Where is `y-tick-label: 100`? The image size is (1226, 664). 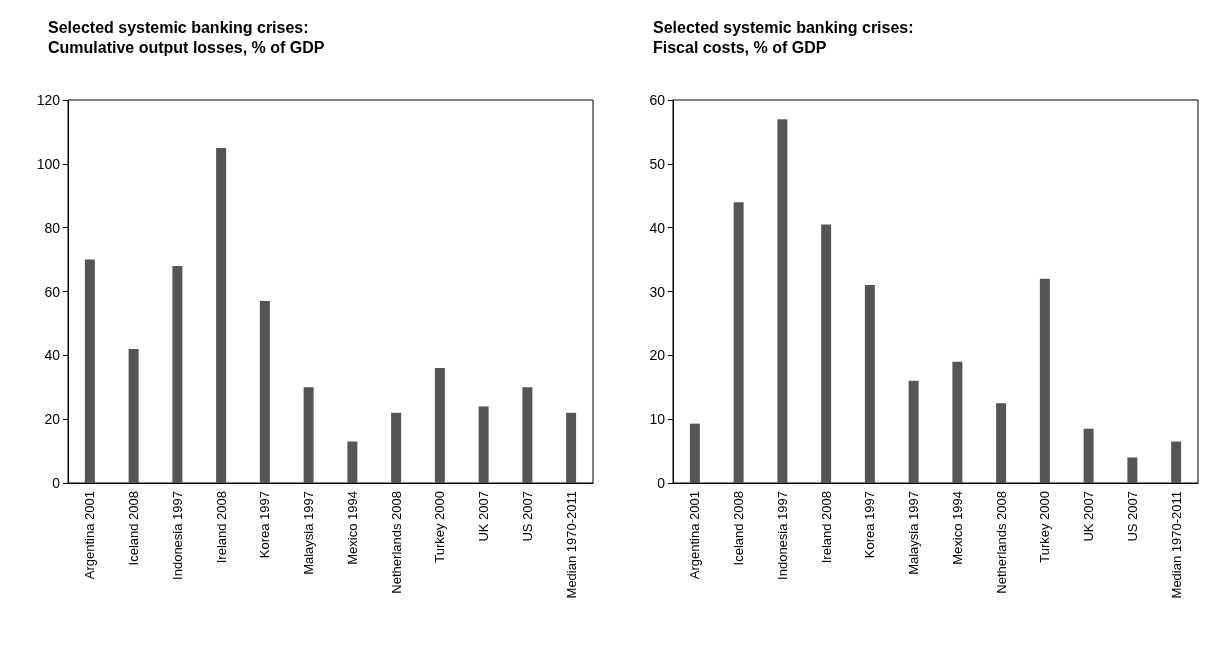 y-tick-label: 100 is located at coordinates (48, 163).